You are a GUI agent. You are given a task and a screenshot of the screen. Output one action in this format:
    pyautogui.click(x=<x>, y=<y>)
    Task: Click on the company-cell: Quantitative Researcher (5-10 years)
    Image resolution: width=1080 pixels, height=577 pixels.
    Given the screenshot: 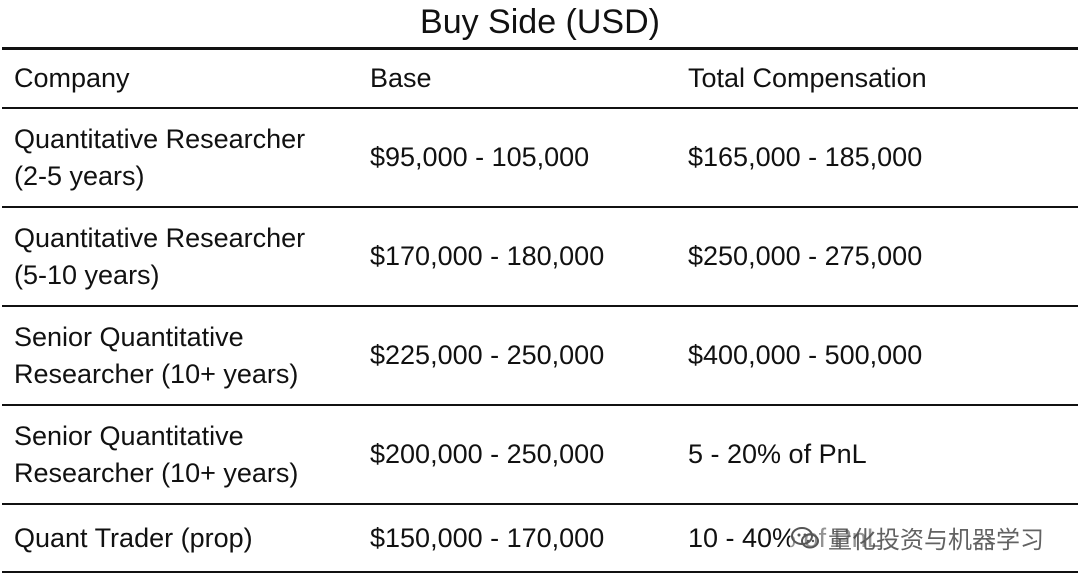 What is the action you would take?
    pyautogui.click(x=160, y=256)
    